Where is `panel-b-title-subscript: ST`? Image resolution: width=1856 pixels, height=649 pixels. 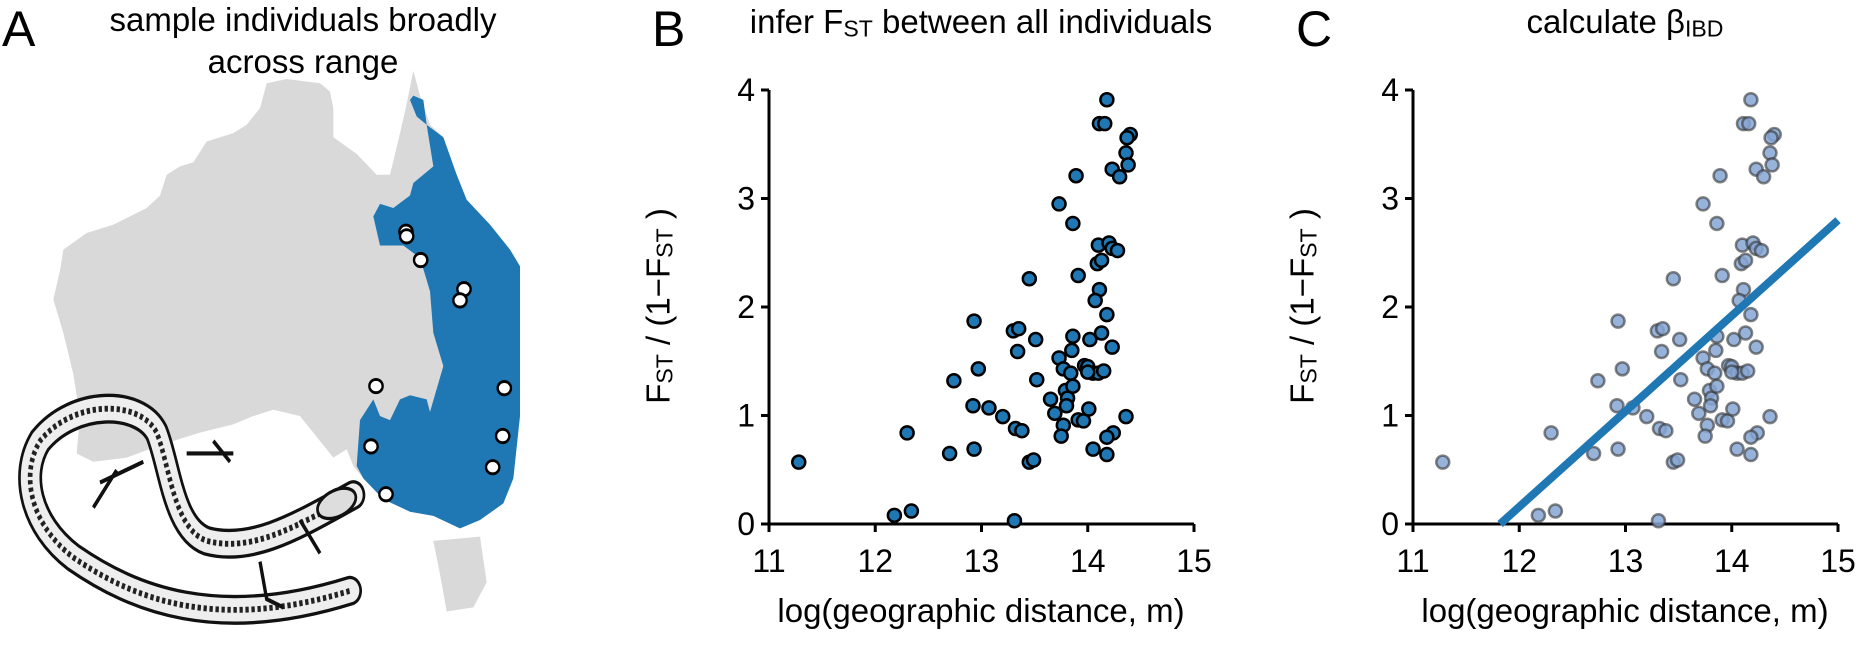 panel-b-title-subscript: ST is located at coordinates (858, 28).